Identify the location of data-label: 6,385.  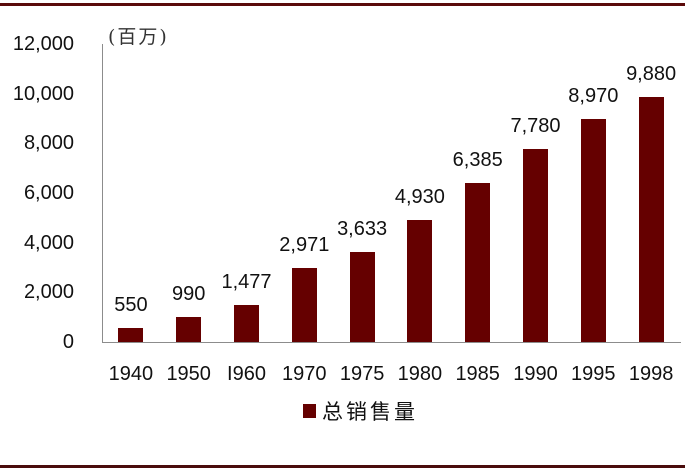
(477, 160).